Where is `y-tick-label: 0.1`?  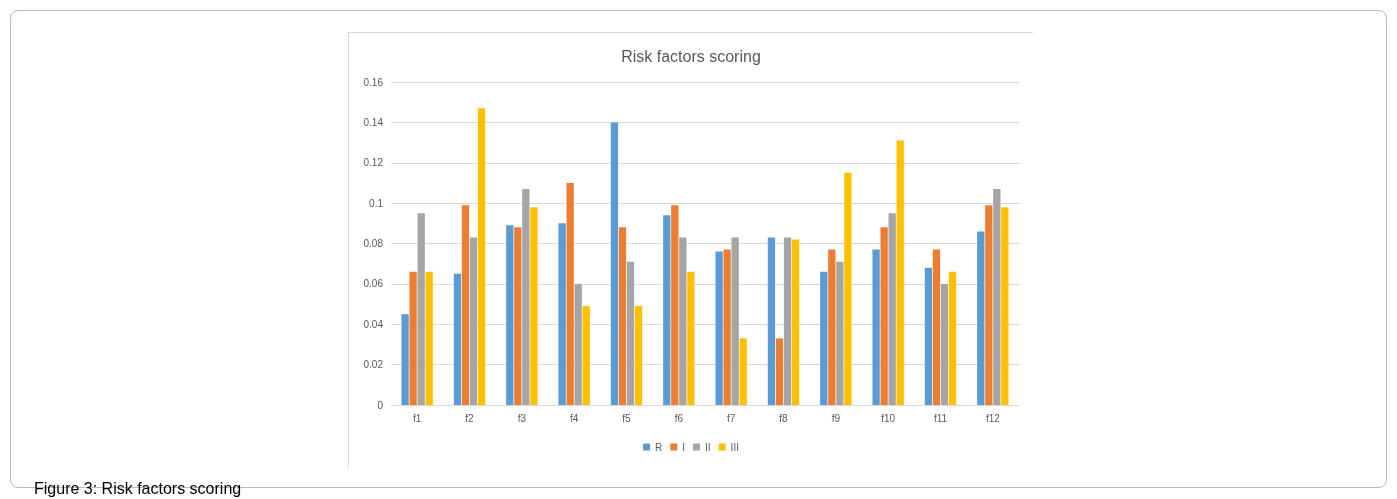
y-tick-label: 0.1 is located at coordinates (376, 203).